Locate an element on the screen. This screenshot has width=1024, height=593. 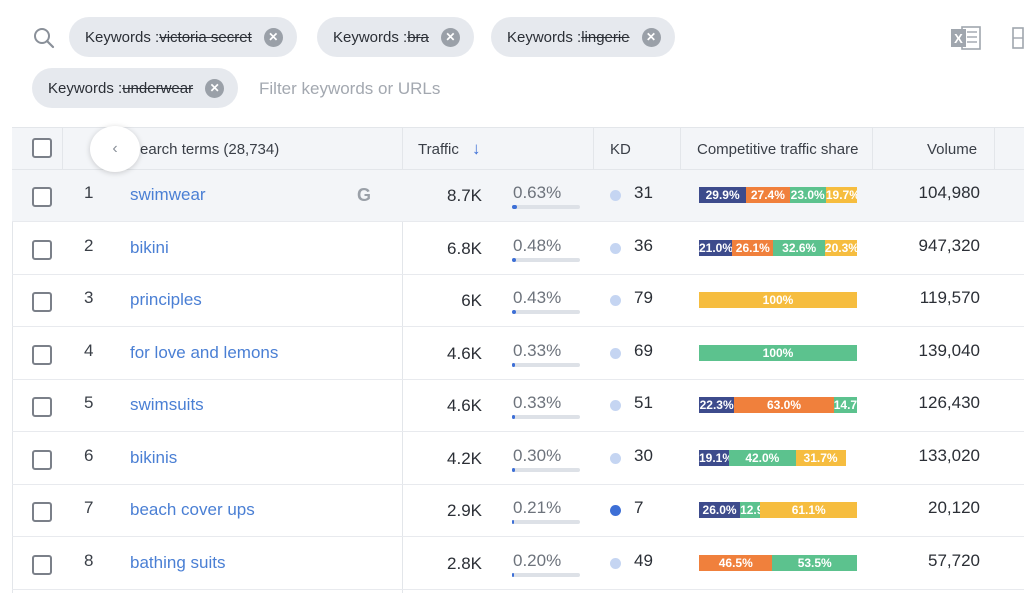
share-segment: 29.9% is located at coordinates (723, 195).